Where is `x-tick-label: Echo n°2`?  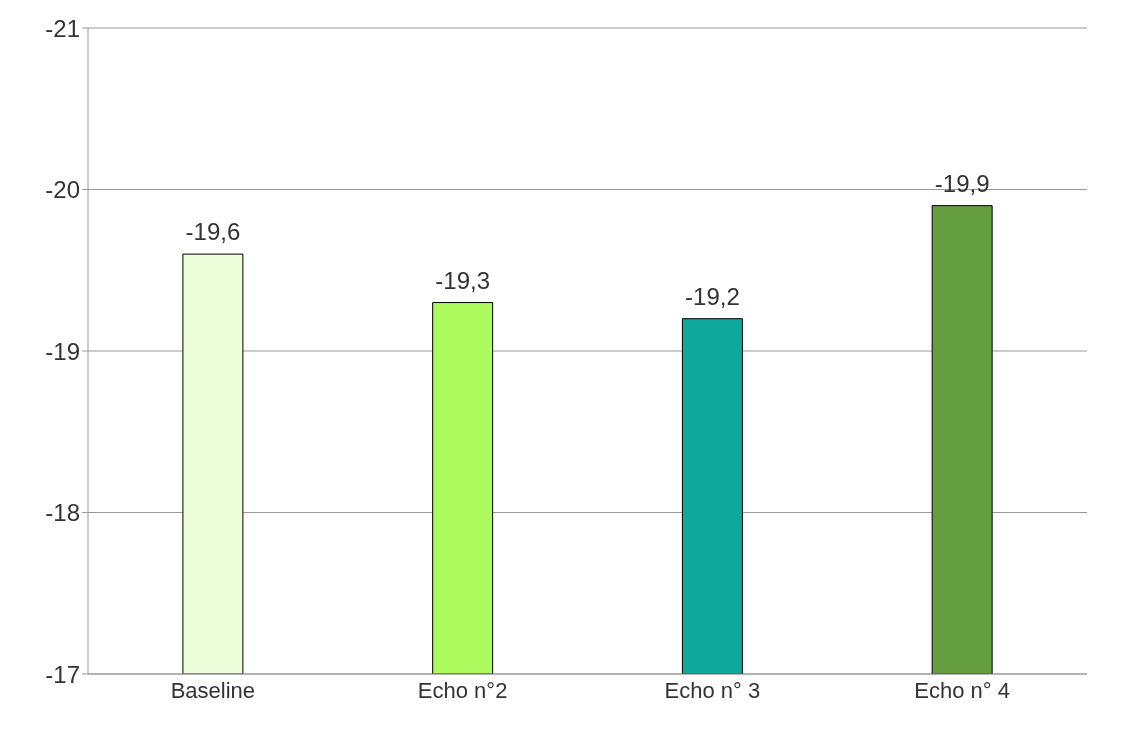
x-tick-label: Echo n°2 is located at coordinates (462, 690).